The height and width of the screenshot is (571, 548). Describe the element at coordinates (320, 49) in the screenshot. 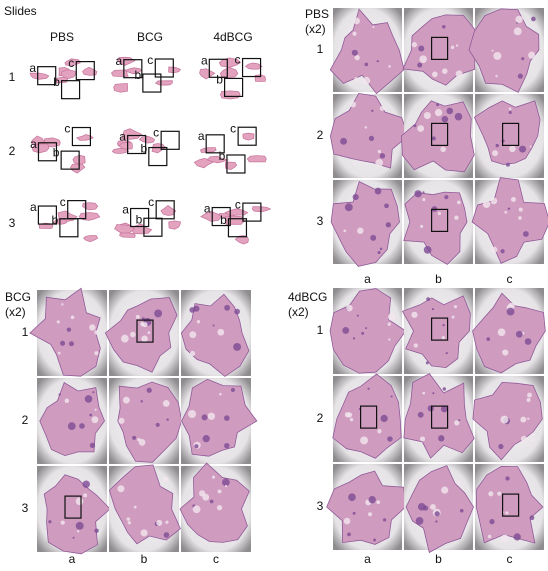

I see `row-label: 1` at that location.